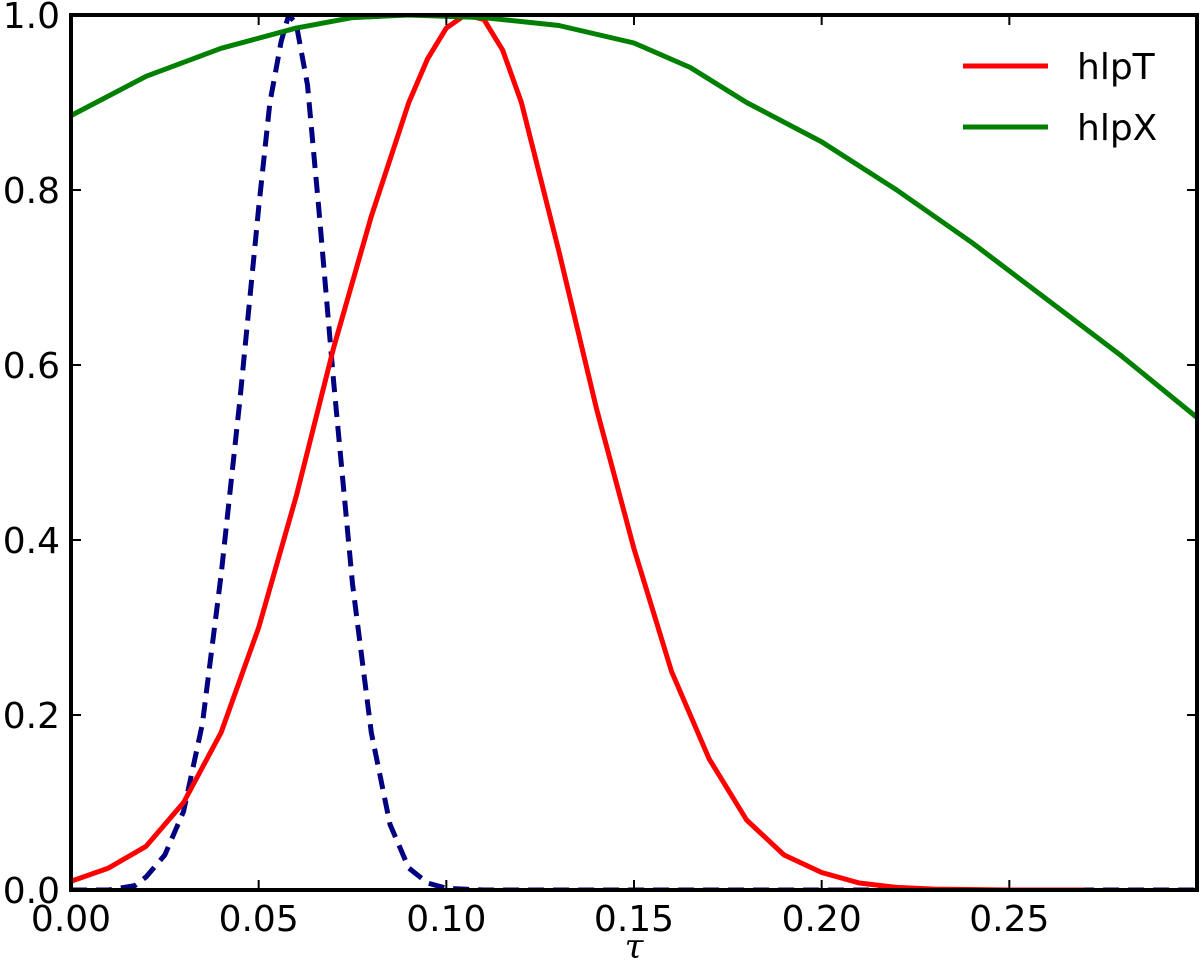  Describe the element at coordinates (446, 919) in the screenshot. I see `x-tick-label: 0.10` at that location.